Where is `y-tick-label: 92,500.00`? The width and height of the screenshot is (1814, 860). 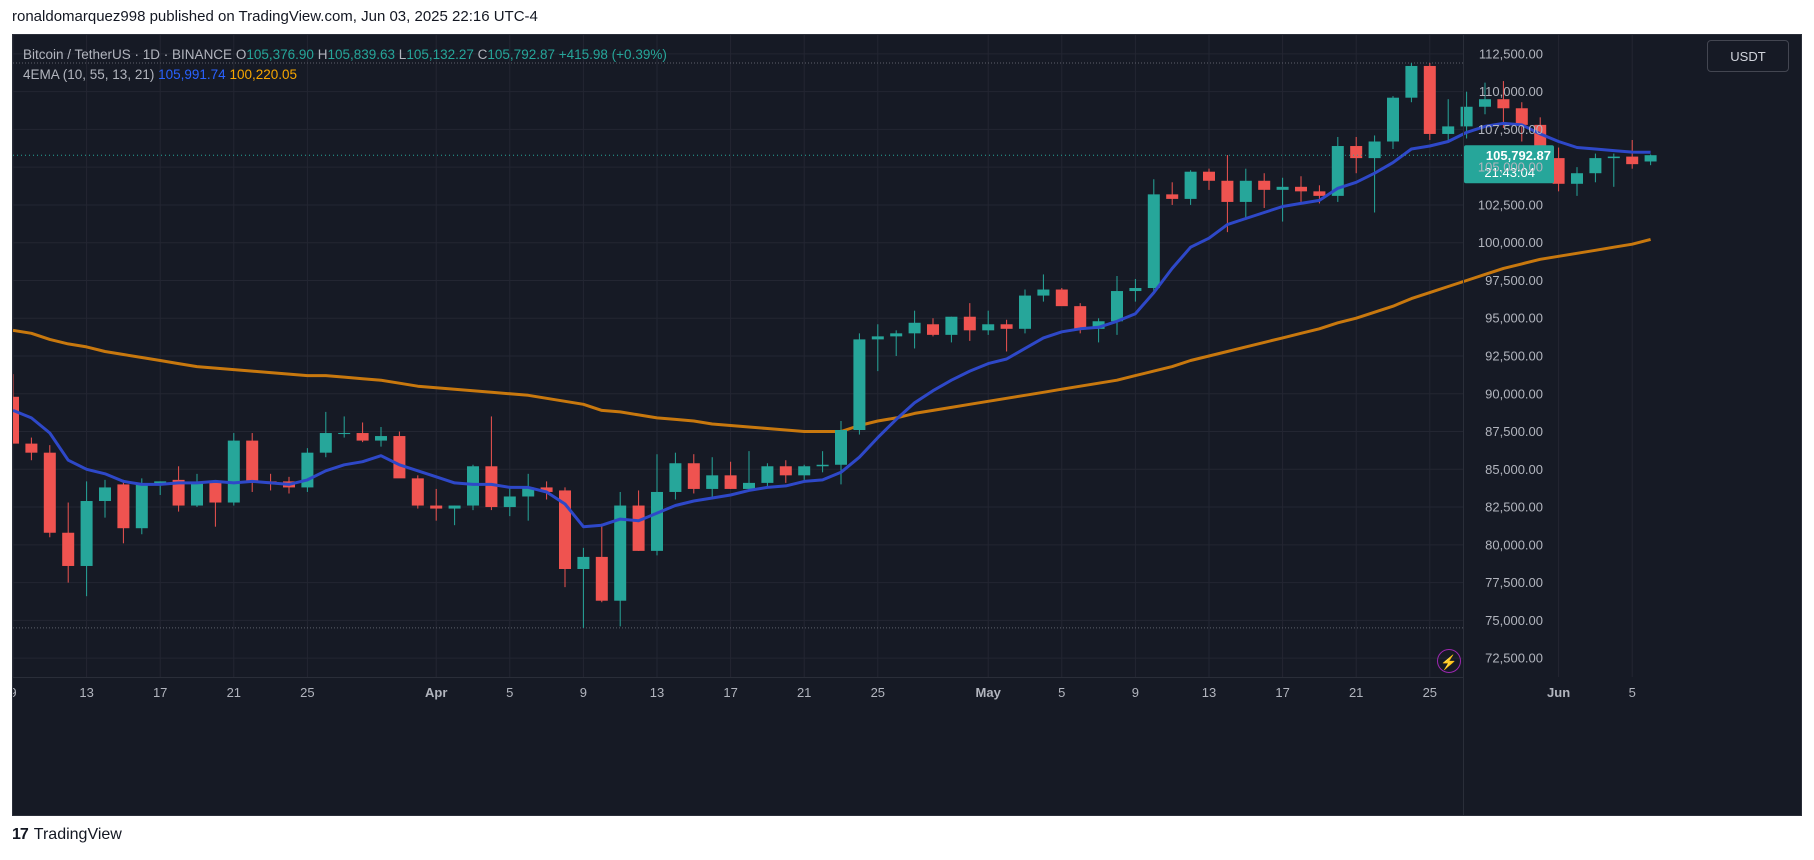
y-tick-label: 92,500.00 is located at coordinates (1514, 356).